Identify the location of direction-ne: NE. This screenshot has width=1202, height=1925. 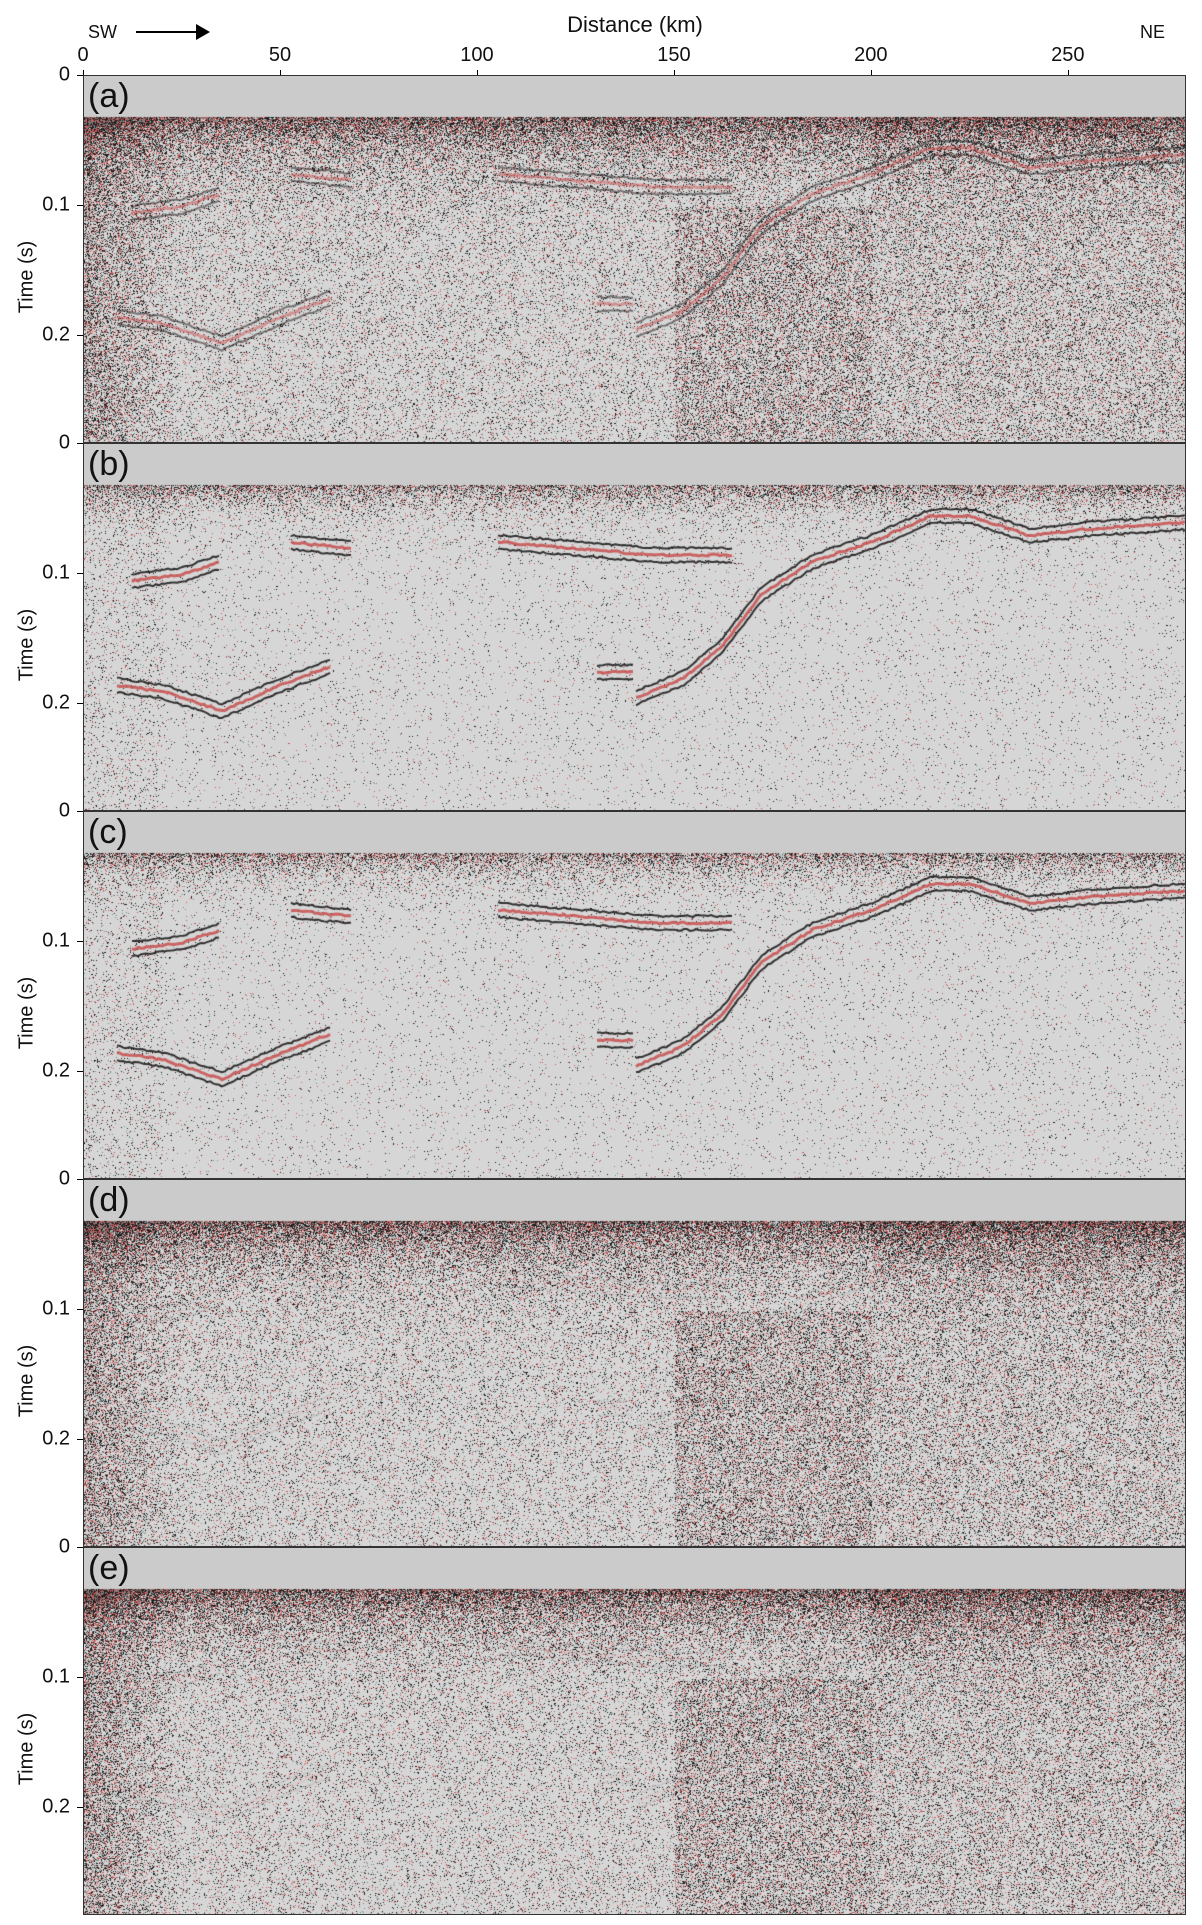
(1153, 32).